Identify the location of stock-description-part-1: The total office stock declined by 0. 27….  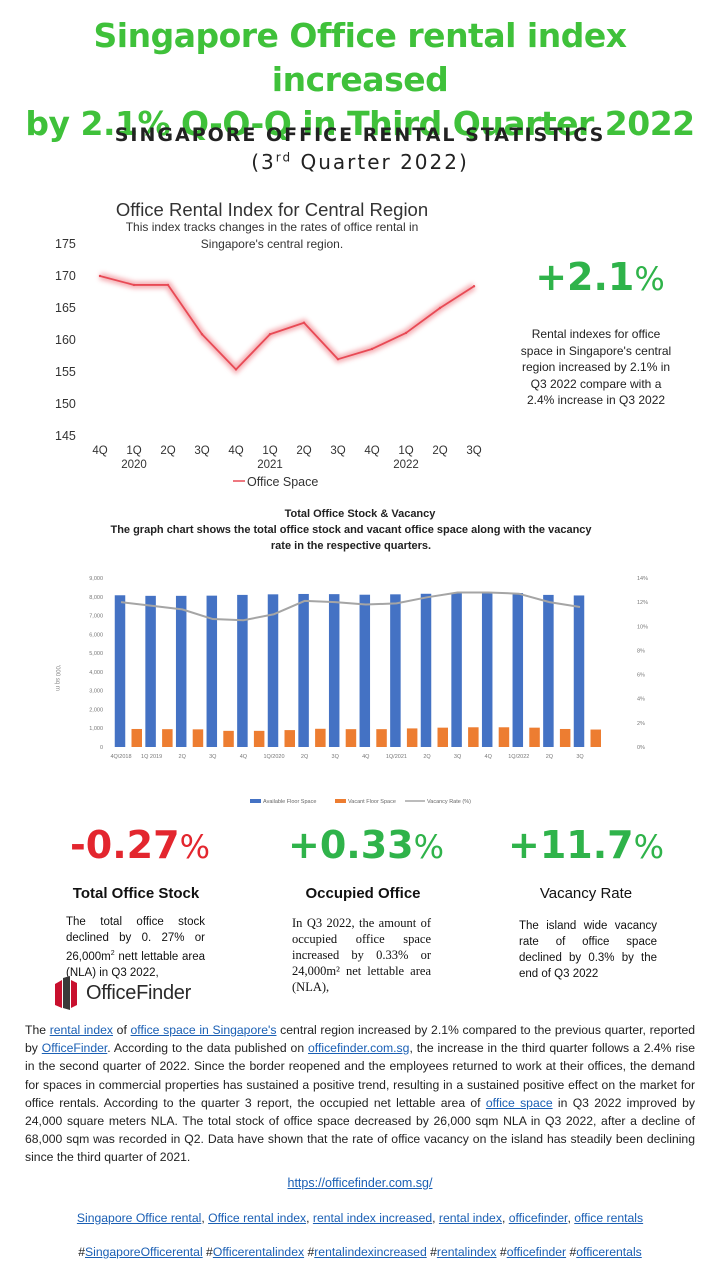
(135, 939).